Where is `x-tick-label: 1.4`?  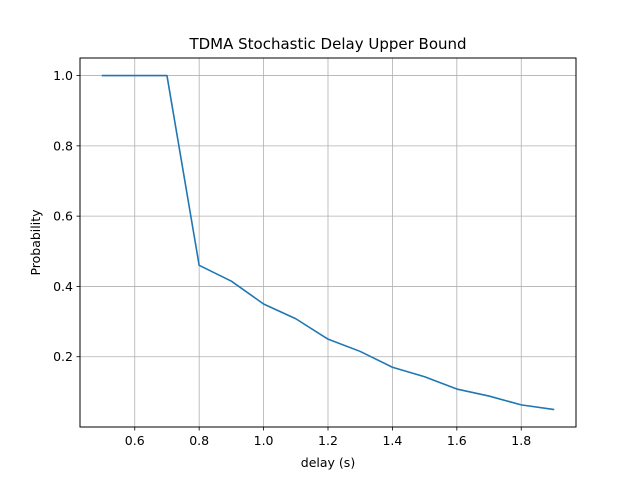
x-tick-label: 1.4 is located at coordinates (392, 440).